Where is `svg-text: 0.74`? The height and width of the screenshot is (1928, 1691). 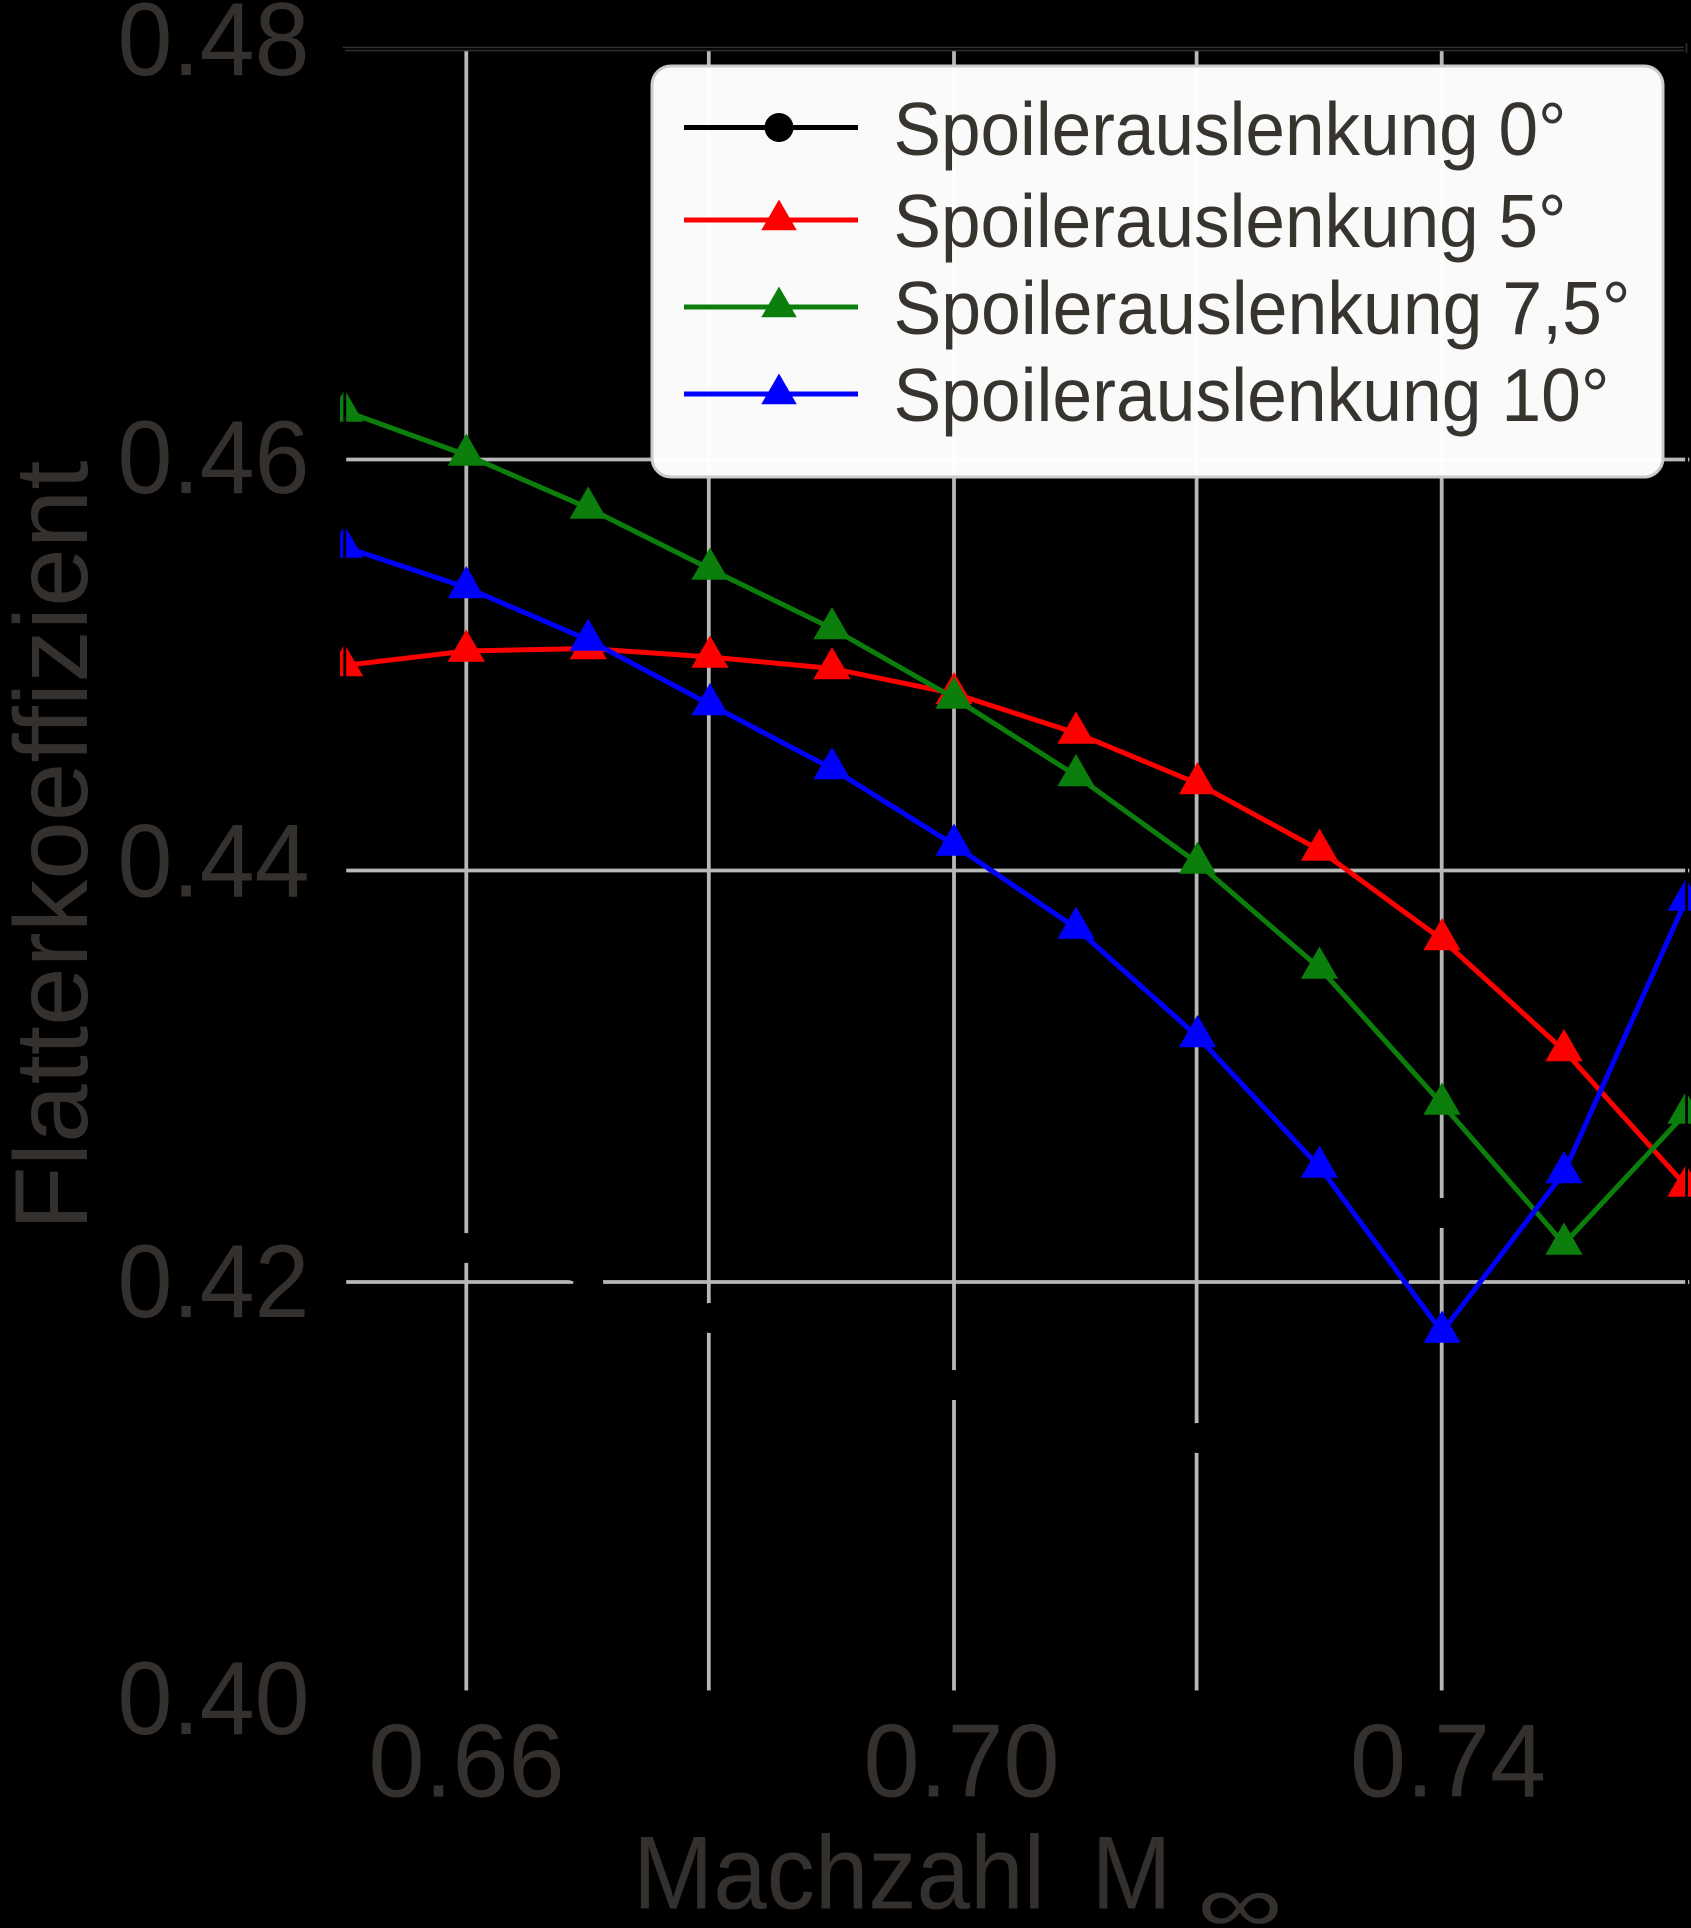
svg-text: 0.74 is located at coordinates (1448, 1760).